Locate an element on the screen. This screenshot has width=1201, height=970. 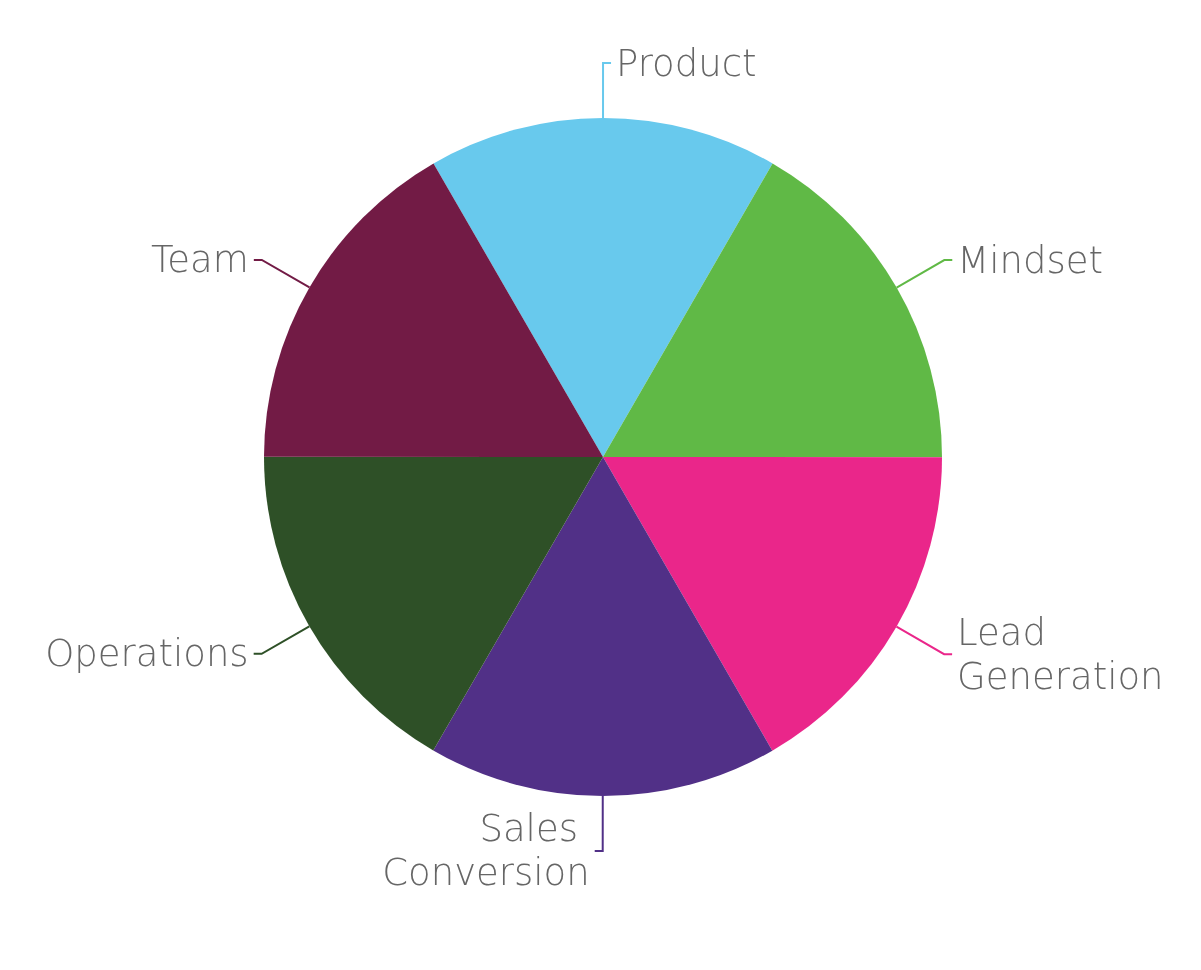
slice-label: Lead Generation is located at coordinates (1060, 654).